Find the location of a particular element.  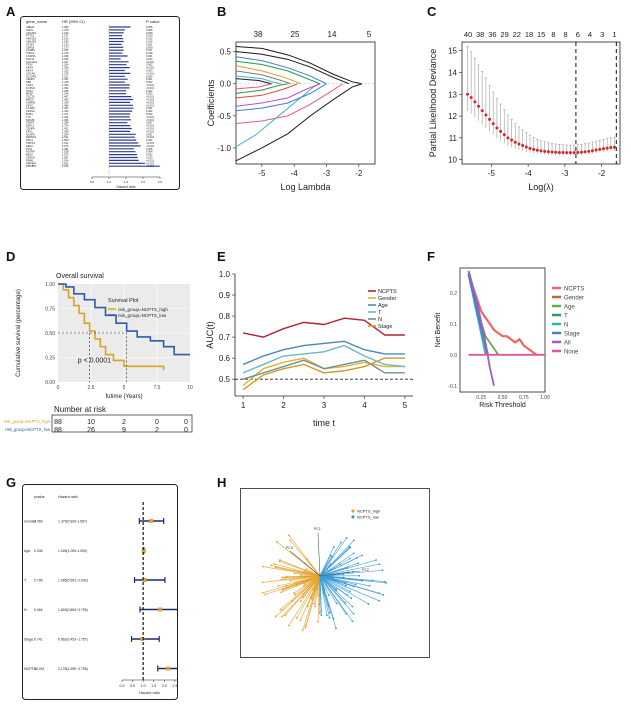

a-p-label: 0.002 is located at coordinates (149, 111).